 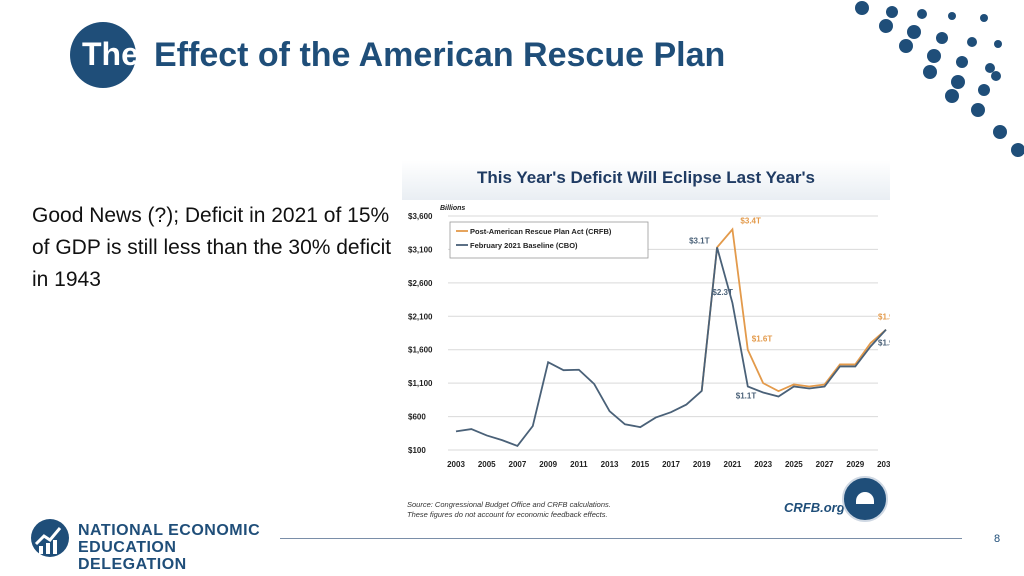 I want to click on data-label: $3.1T, so click(x=699, y=240).